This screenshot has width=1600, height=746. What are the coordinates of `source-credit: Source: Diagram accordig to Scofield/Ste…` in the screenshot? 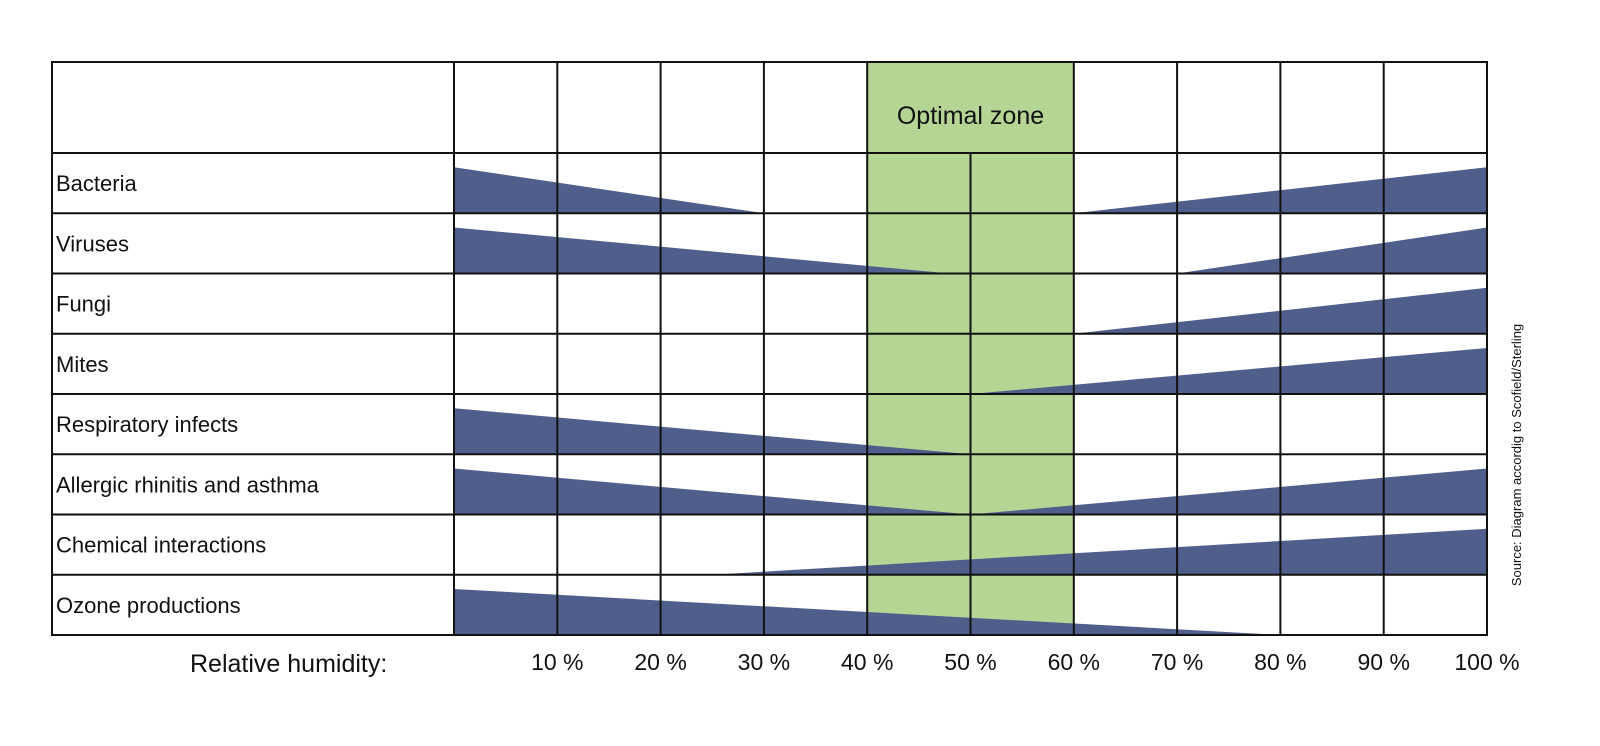 It's located at (1516, 455).